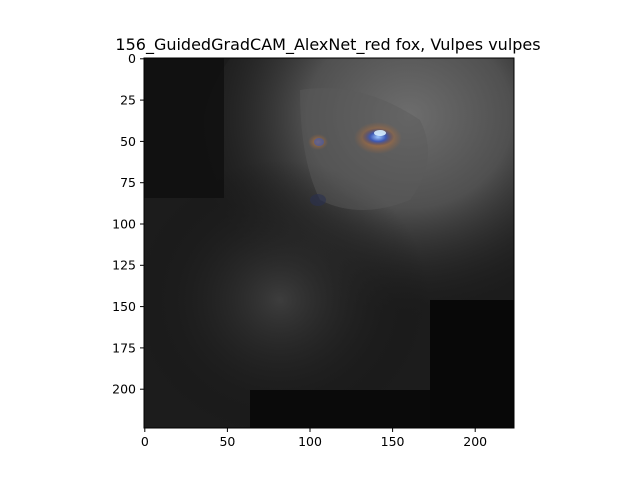 The image size is (640, 480). I want to click on x-axis: 0 50 100 150 200, so click(314, 438).